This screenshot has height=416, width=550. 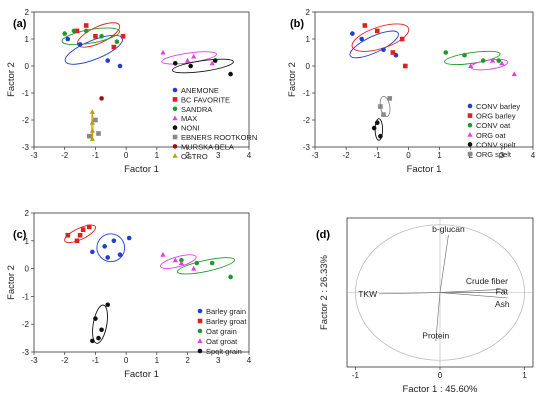 What do you see at coordinates (224, 351) in the screenshot?
I see `legend-label: Spelt grain` at bounding box center [224, 351].